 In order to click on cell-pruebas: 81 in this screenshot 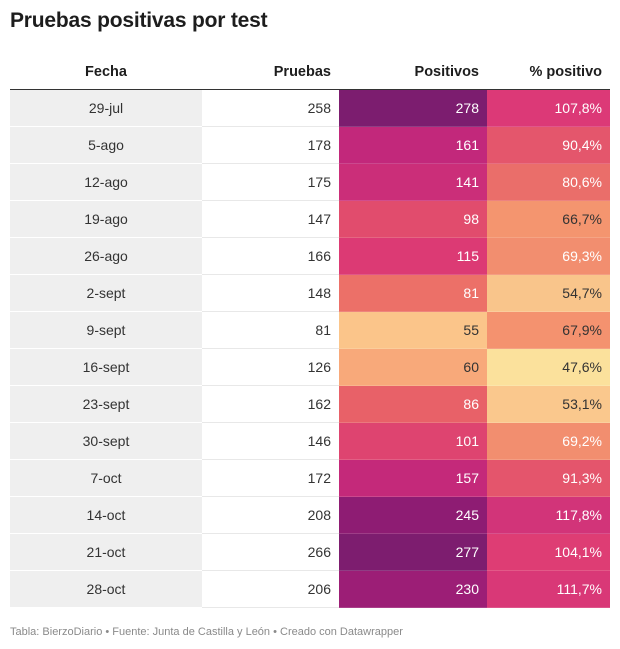, I will do `click(270, 330)`.